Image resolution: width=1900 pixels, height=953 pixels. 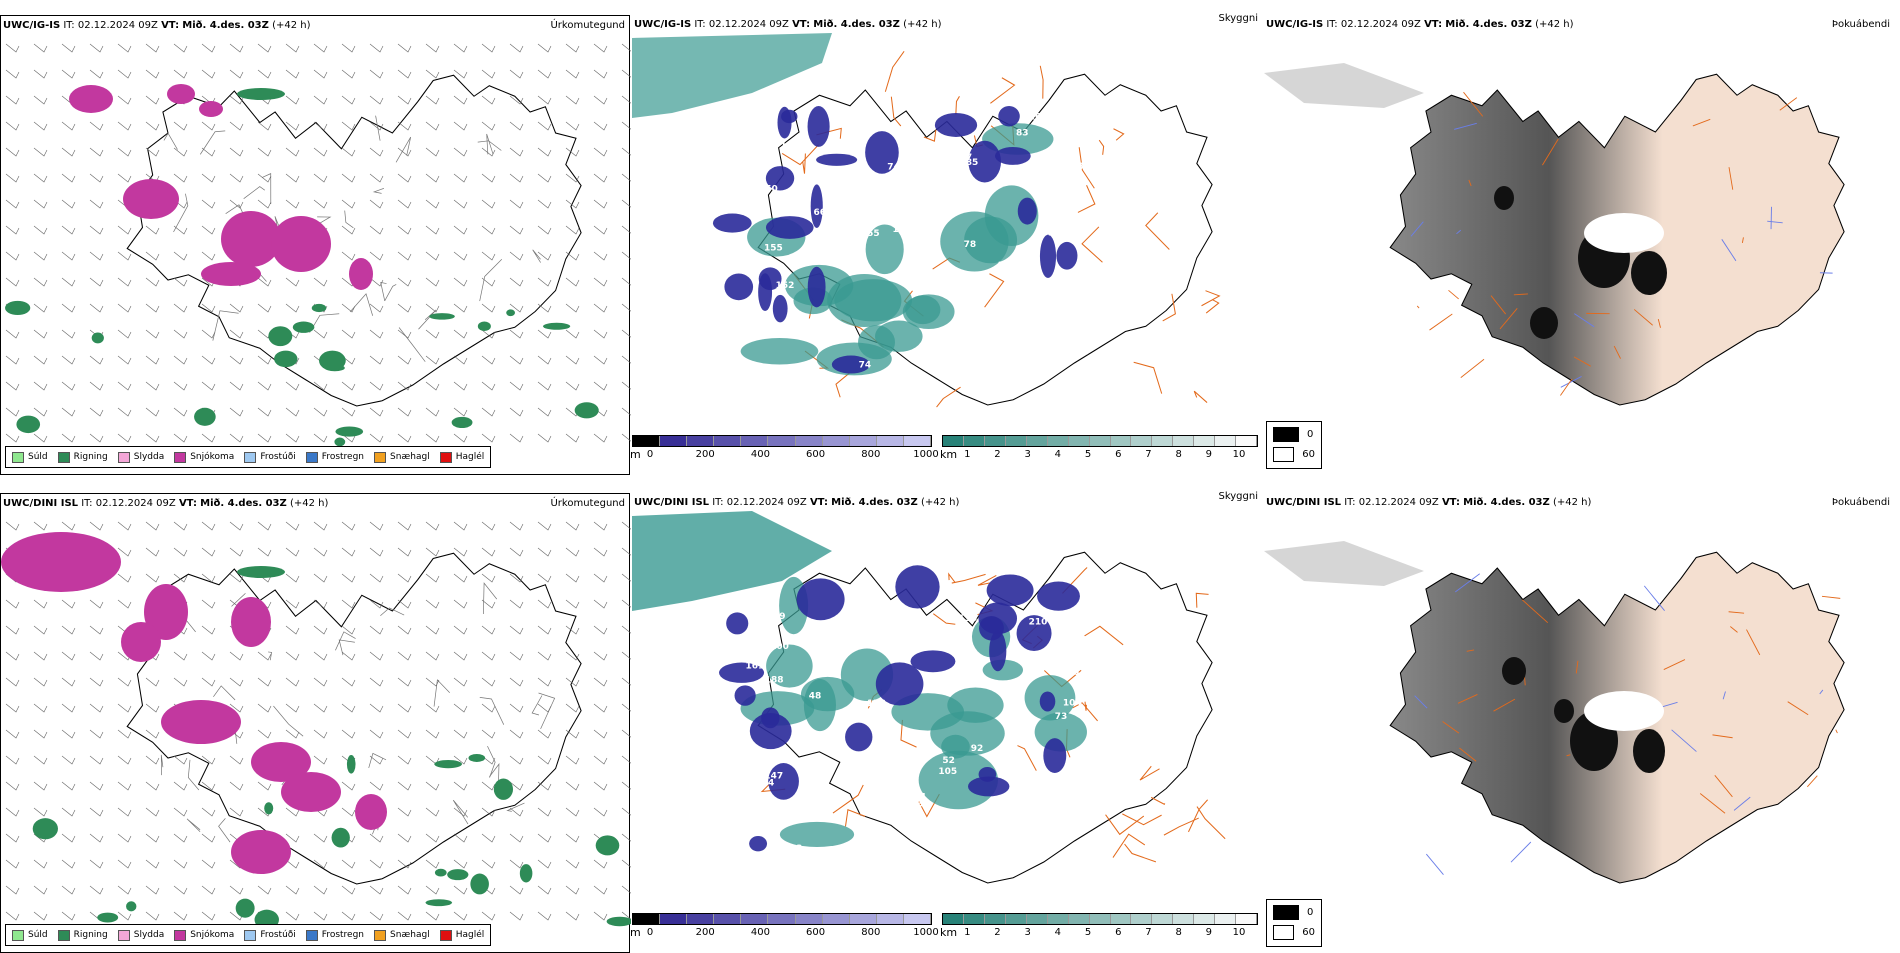 I want to click on colorbar-tick: 5, so click(x=1088, y=932).